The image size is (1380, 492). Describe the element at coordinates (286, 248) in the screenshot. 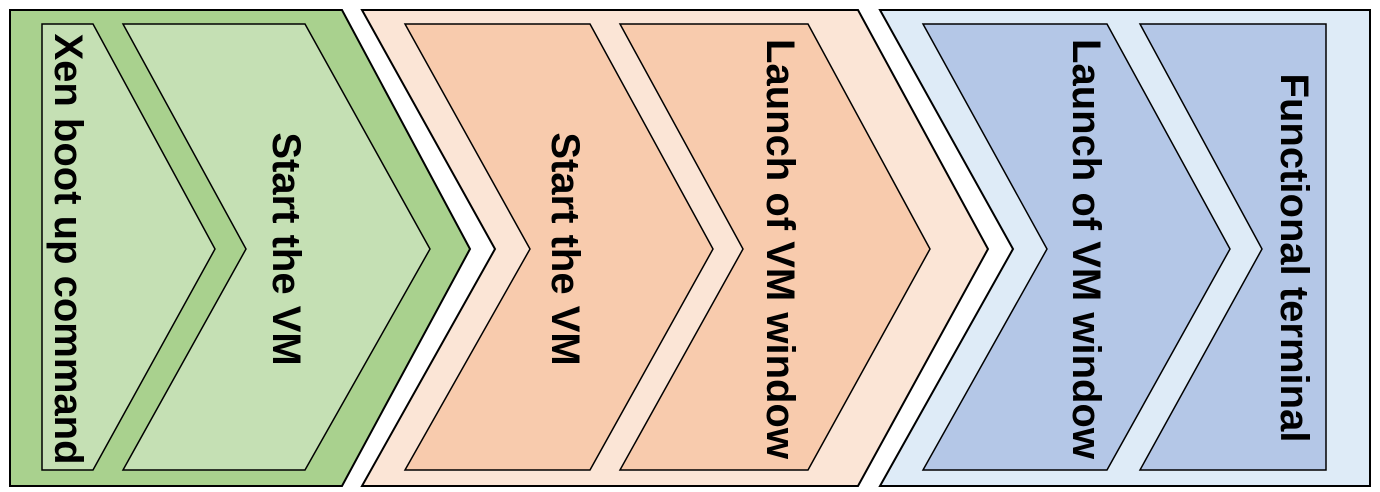

I see `stage-1-step-2-label: Start the VM` at that location.